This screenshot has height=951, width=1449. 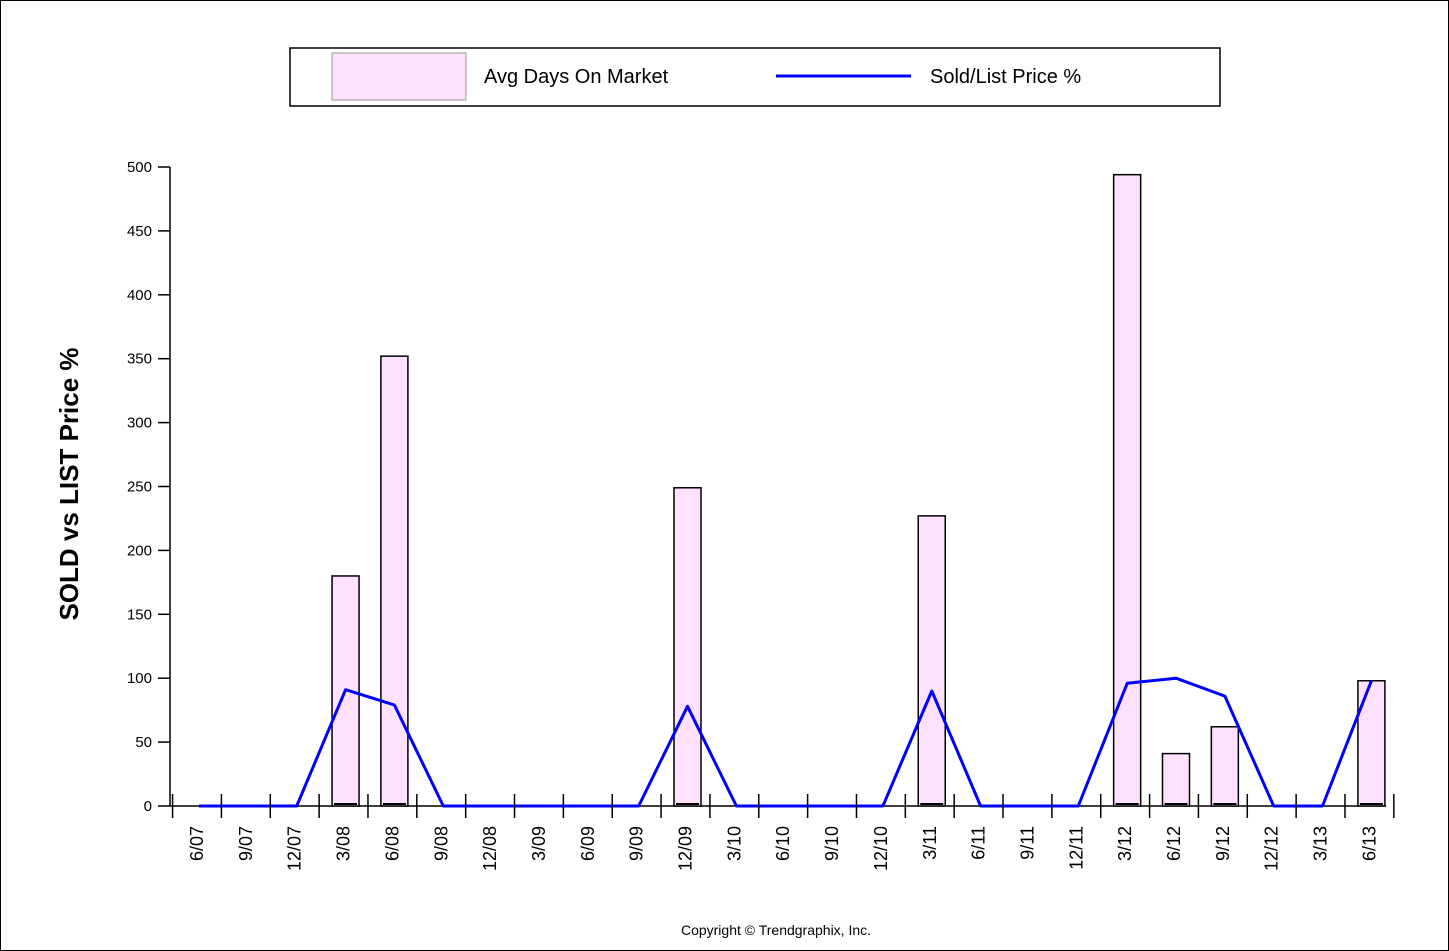 I want to click on y-ticks: 0 50 100 150 200 250 300 350 400 450 500, so click(x=148, y=487).